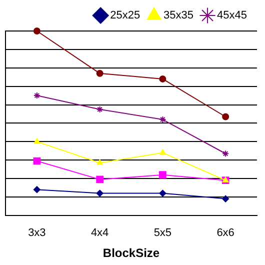 This screenshot has height=265, width=265. What do you see at coordinates (131, 253) in the screenshot?
I see `x-axis-title: BlockSize` at bounding box center [131, 253].